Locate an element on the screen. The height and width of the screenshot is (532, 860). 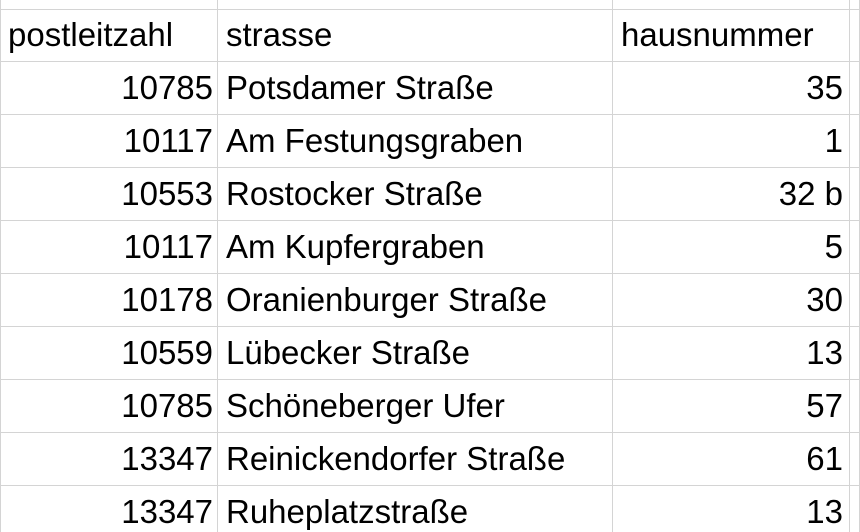
cell-hausnummer: 30 is located at coordinates (731, 300).